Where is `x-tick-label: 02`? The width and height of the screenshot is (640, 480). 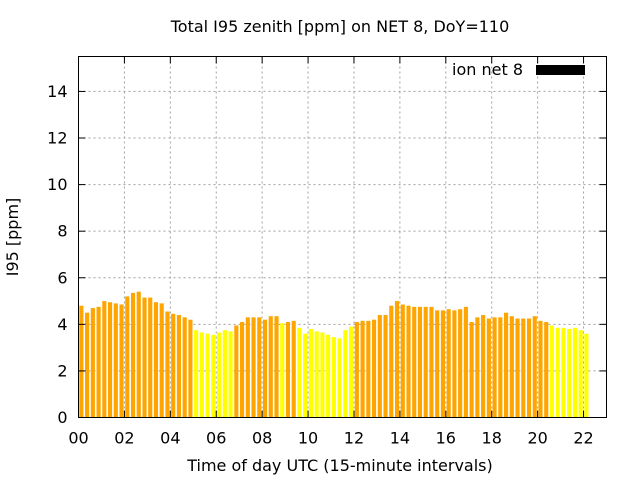
x-tick-label: 02 is located at coordinates (124, 438).